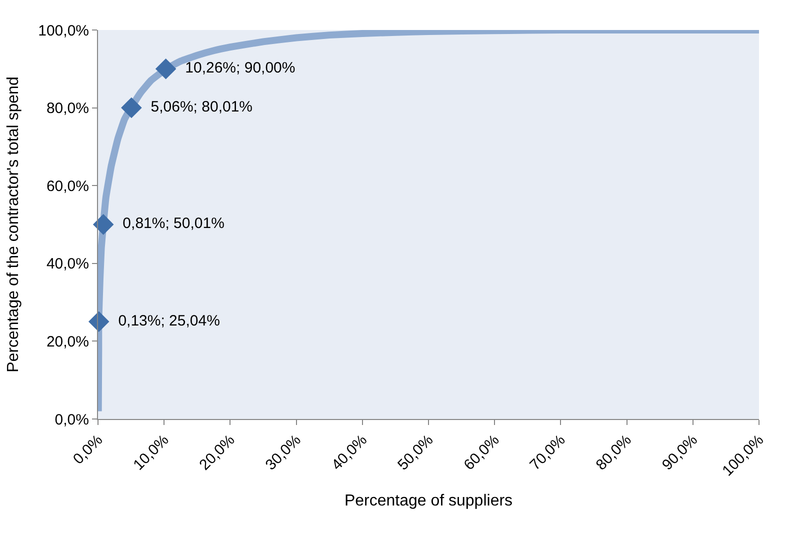  What do you see at coordinates (13, 224) in the screenshot?
I see `y-axis-title: Percentage of the contractor's total spend` at bounding box center [13, 224].